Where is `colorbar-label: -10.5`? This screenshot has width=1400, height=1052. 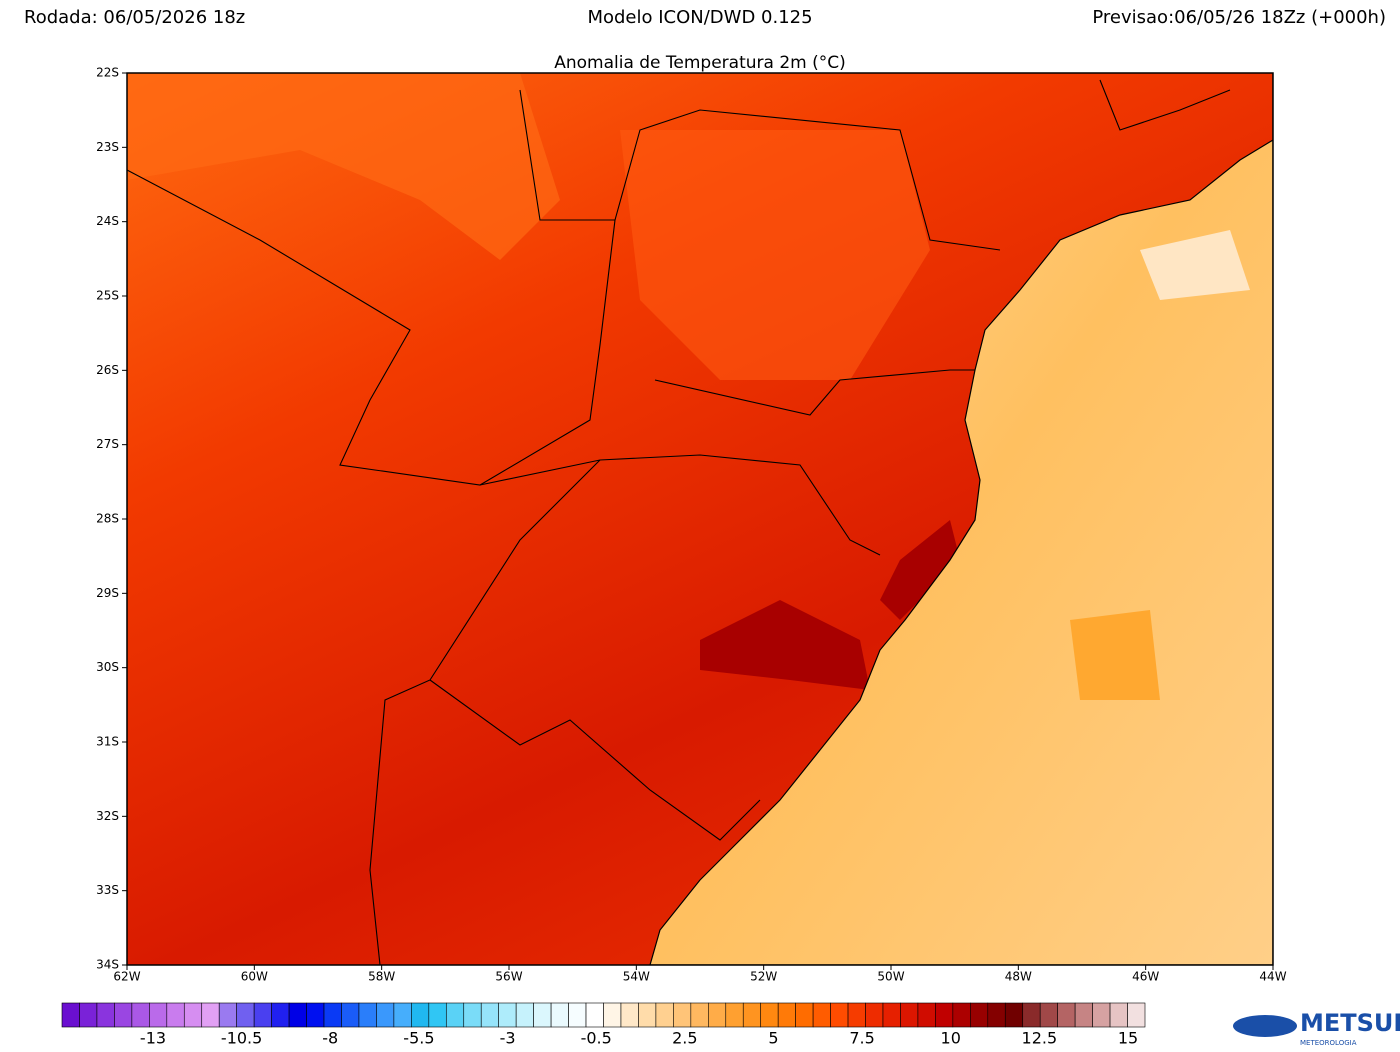 colorbar-label: -10.5 is located at coordinates (241, 1038).